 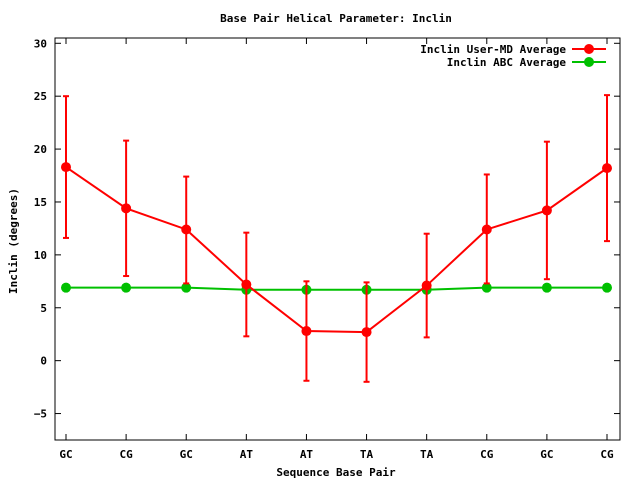 I want to click on y-tick-label: 15, so click(x=40, y=202).